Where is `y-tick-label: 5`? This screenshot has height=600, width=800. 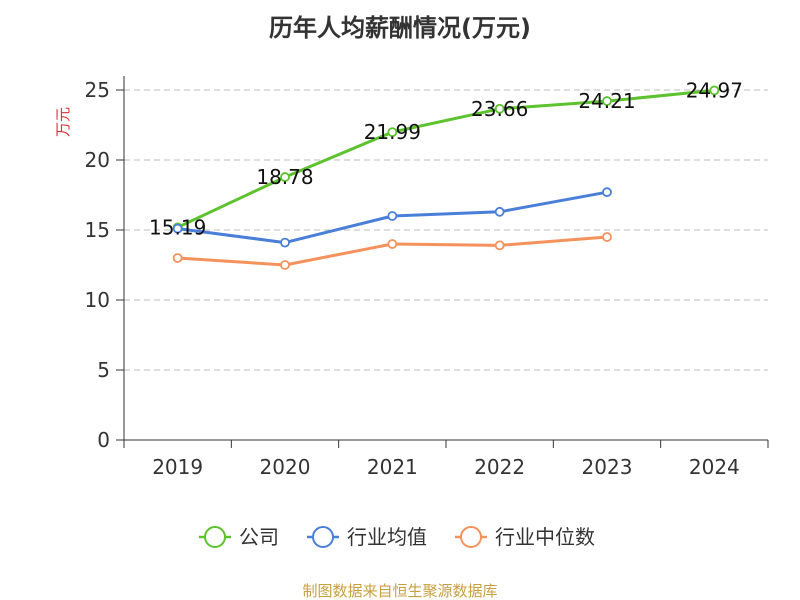 y-tick-label: 5 is located at coordinates (103, 370).